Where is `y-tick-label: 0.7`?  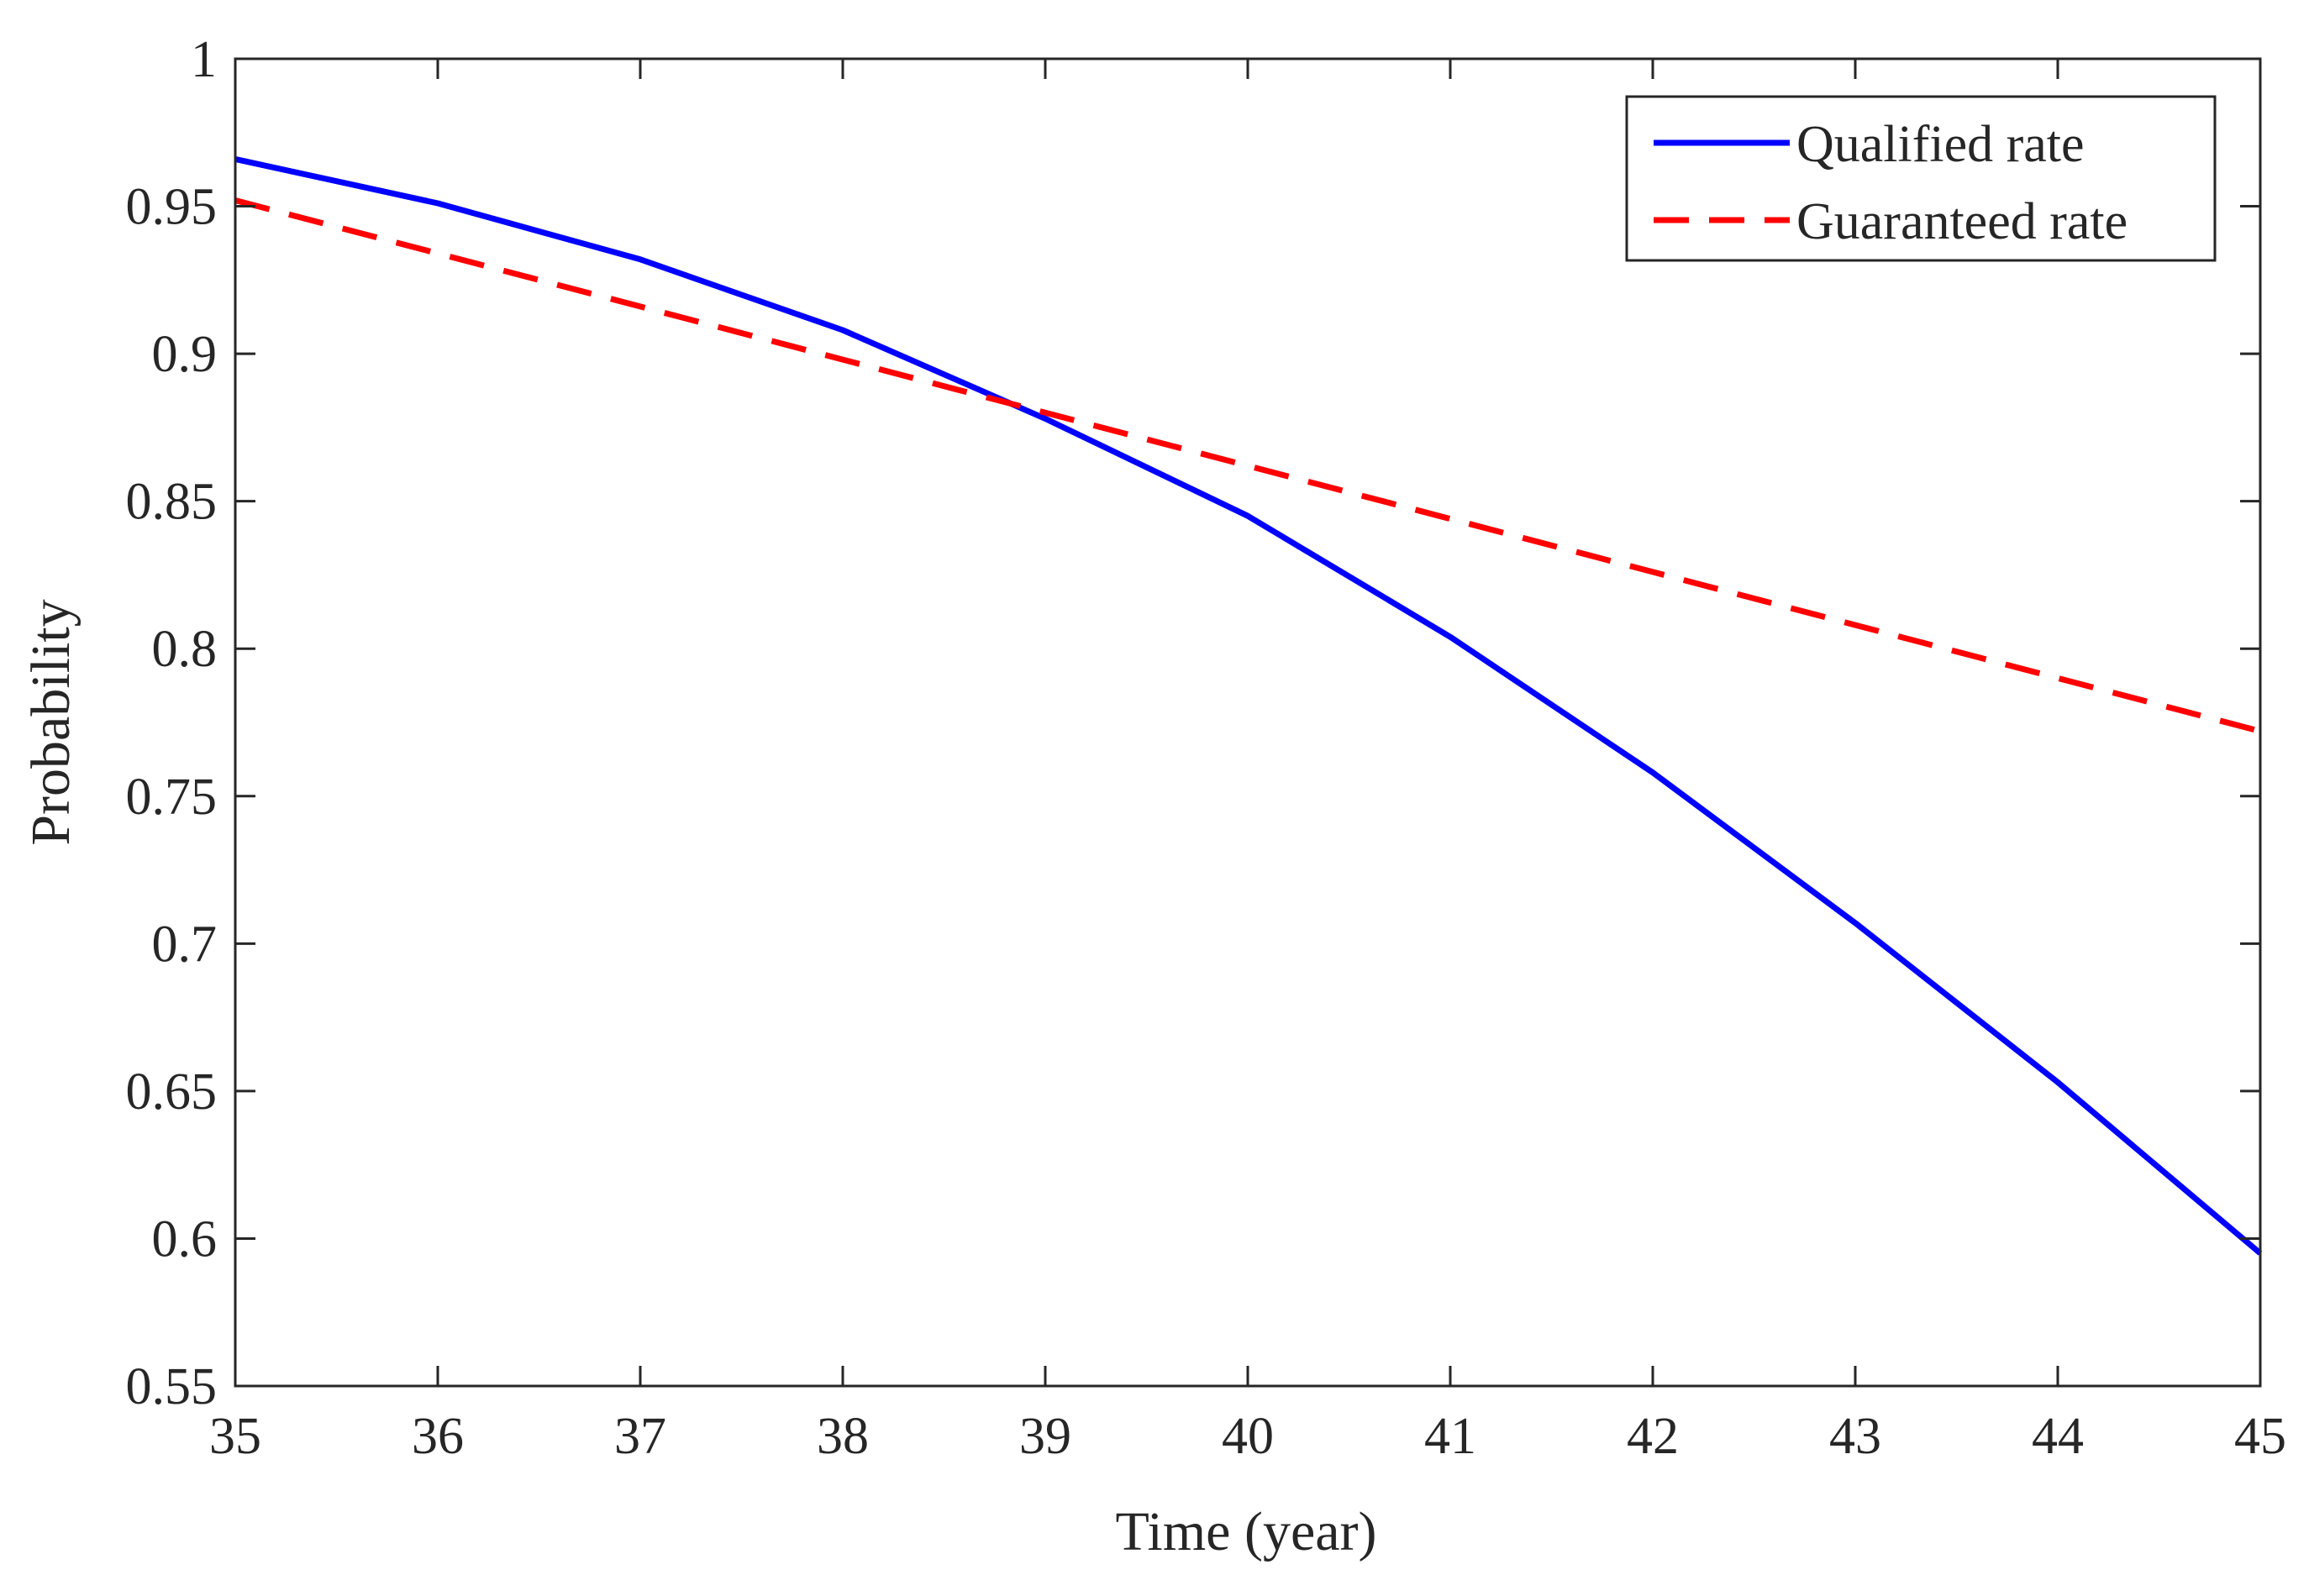 y-tick-label: 0.7 is located at coordinates (185, 944).